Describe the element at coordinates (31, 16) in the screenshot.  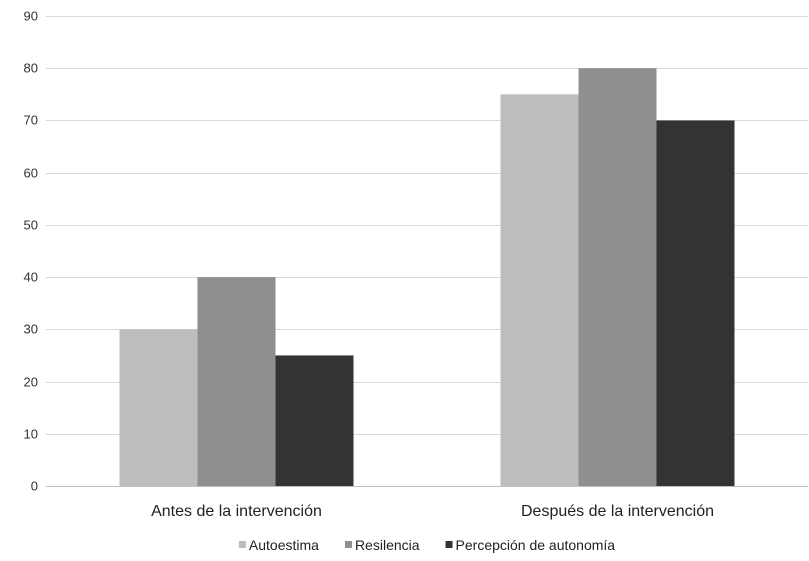
I see `y-tick-label-90: 90` at that location.